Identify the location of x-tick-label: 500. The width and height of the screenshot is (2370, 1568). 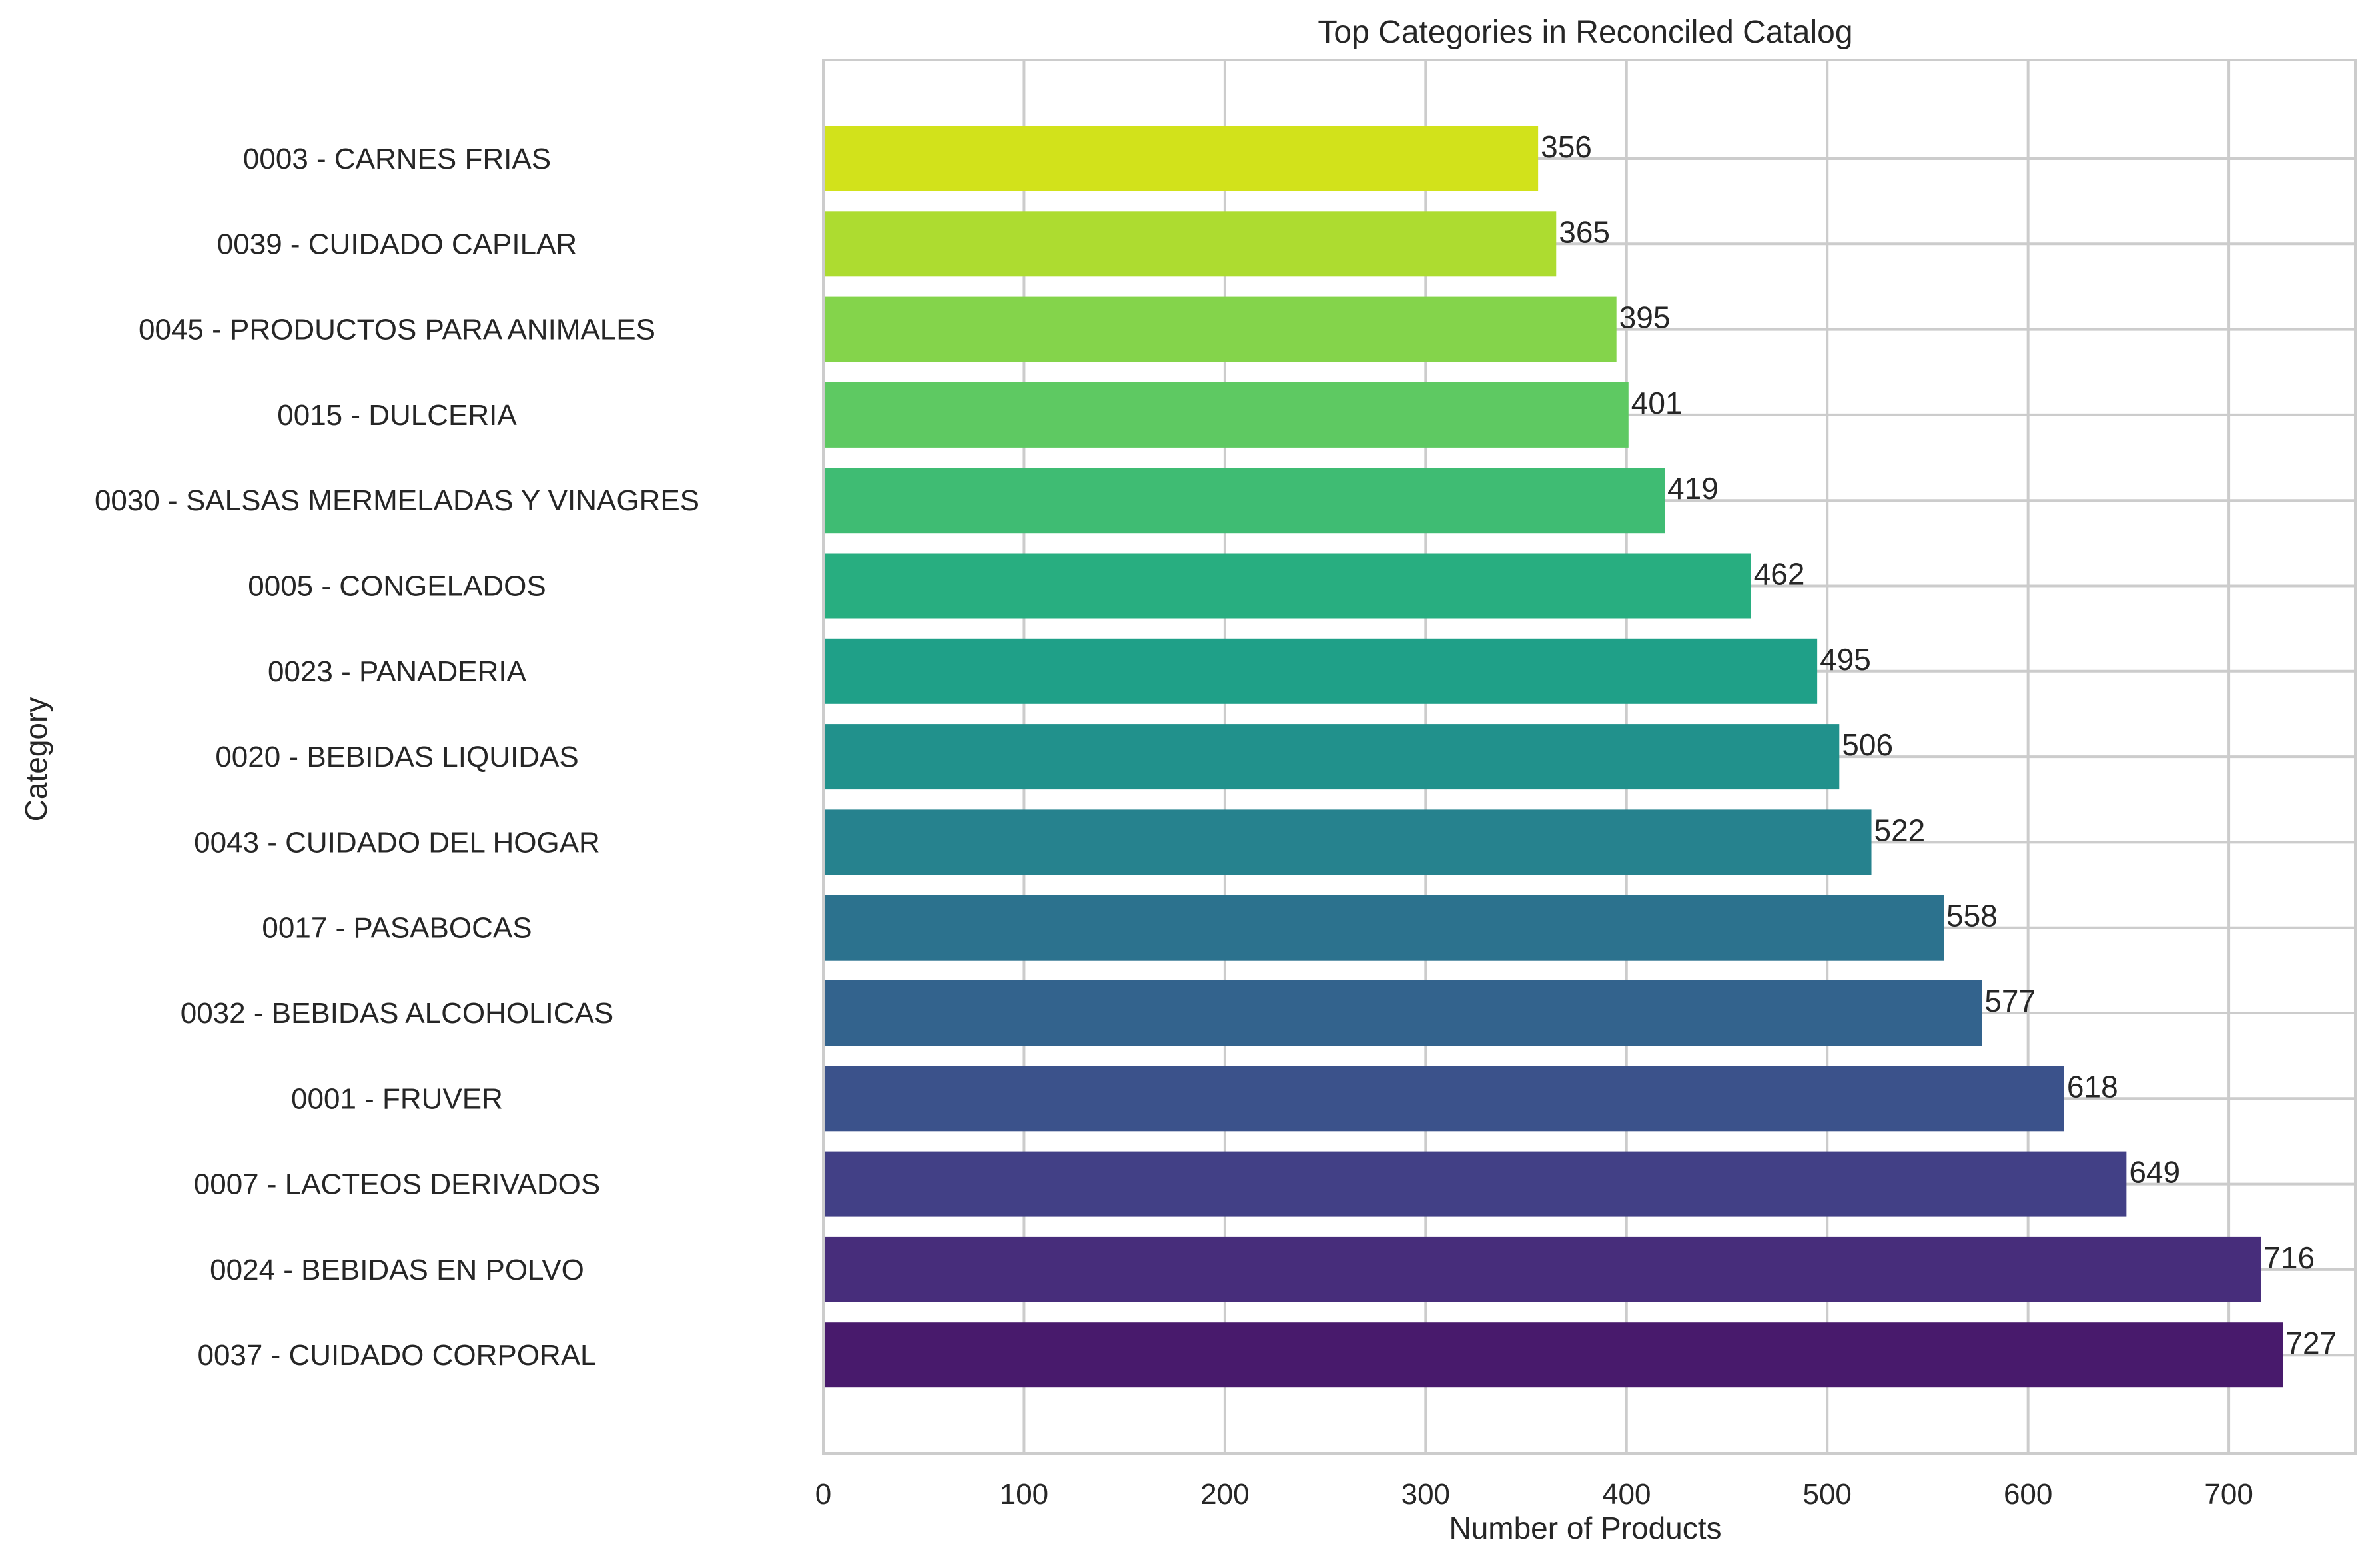
(1826, 1495).